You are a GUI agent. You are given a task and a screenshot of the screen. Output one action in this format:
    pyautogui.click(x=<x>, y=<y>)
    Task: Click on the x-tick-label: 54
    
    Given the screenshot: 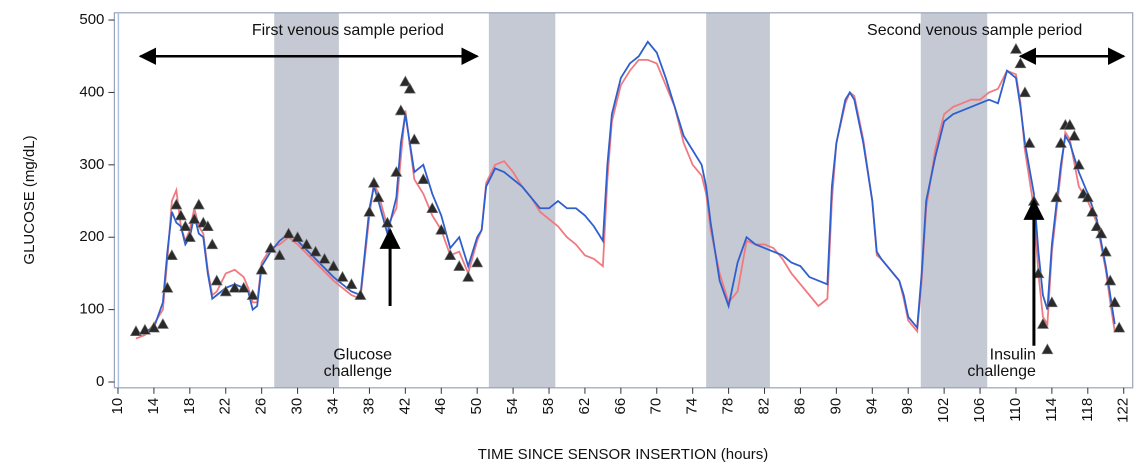 What is the action you would take?
    pyautogui.click(x=512, y=406)
    